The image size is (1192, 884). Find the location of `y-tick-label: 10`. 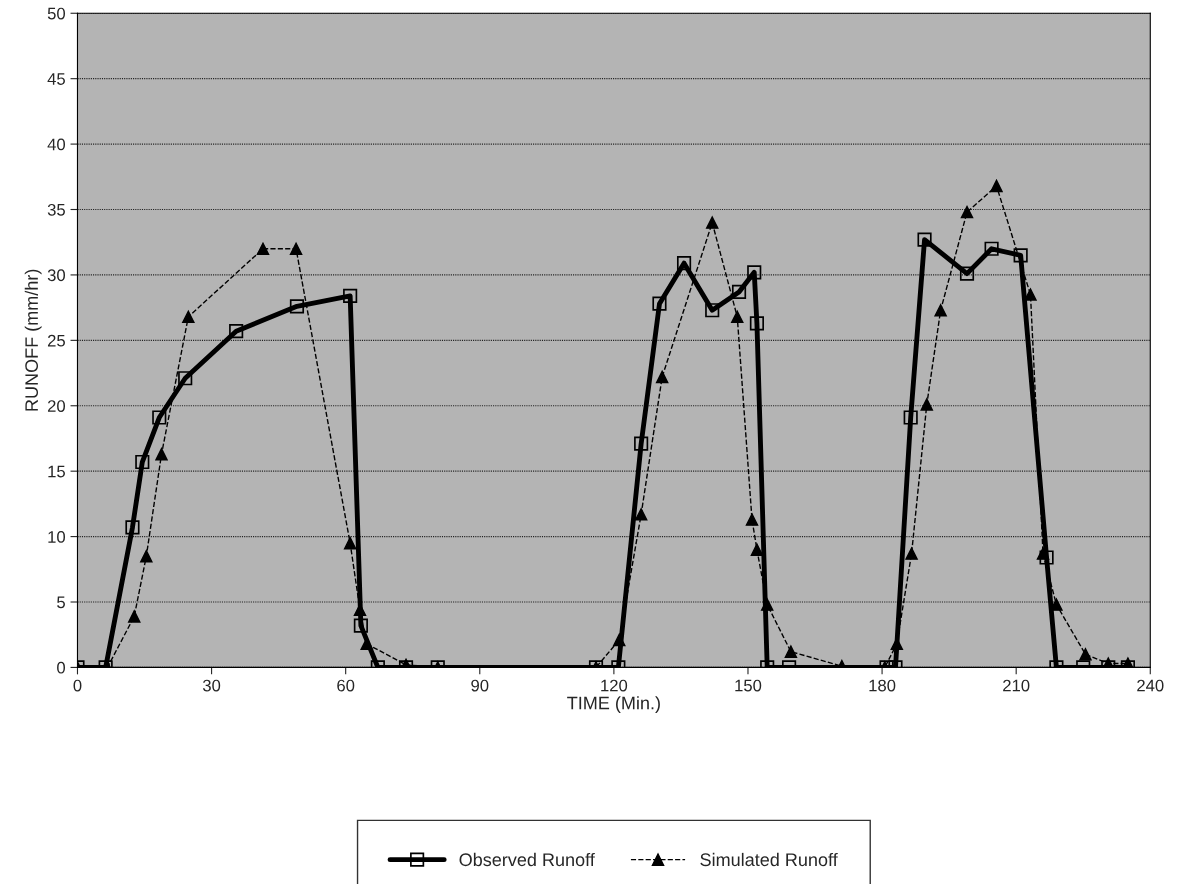

y-tick-label: 10 is located at coordinates (57, 536).